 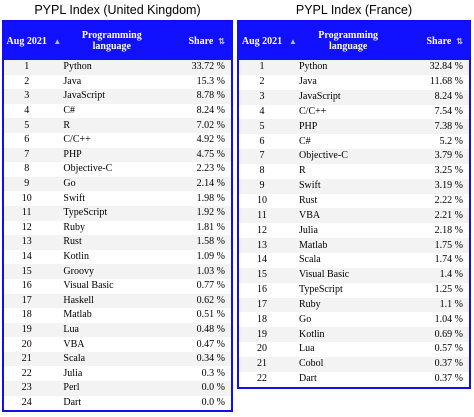 What do you see at coordinates (72, 81) in the screenshot?
I see `language-cell: Java` at bounding box center [72, 81].